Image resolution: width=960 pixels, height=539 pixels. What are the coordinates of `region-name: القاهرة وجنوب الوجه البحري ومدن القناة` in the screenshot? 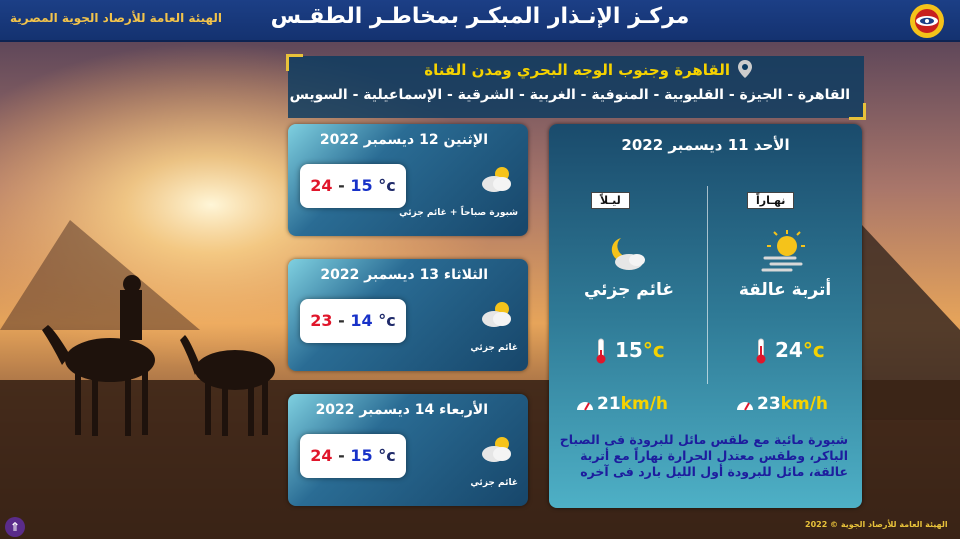 It's located at (577, 70).